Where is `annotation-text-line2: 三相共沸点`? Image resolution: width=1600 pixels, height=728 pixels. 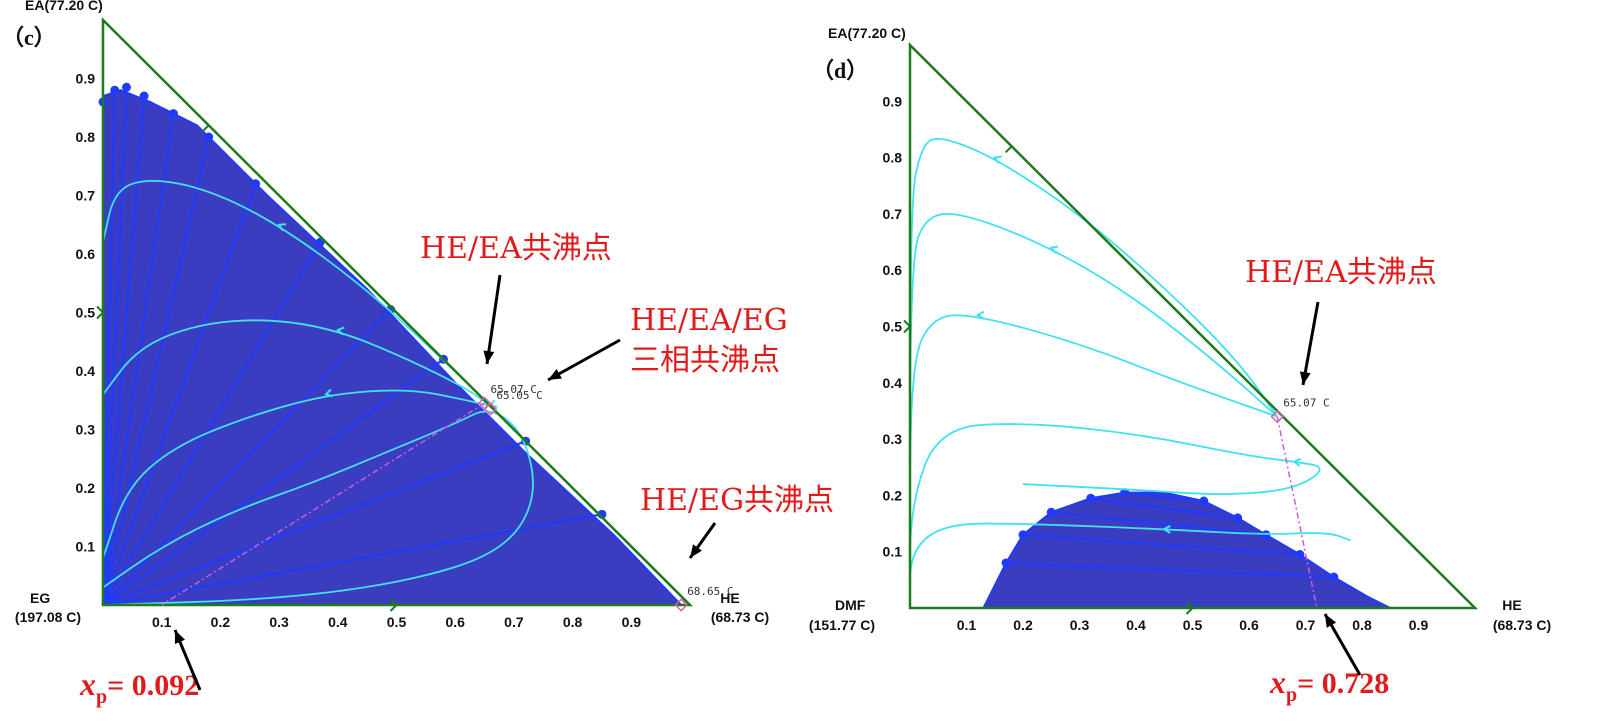
annotation-text-line2: 三相共沸点 is located at coordinates (705, 360).